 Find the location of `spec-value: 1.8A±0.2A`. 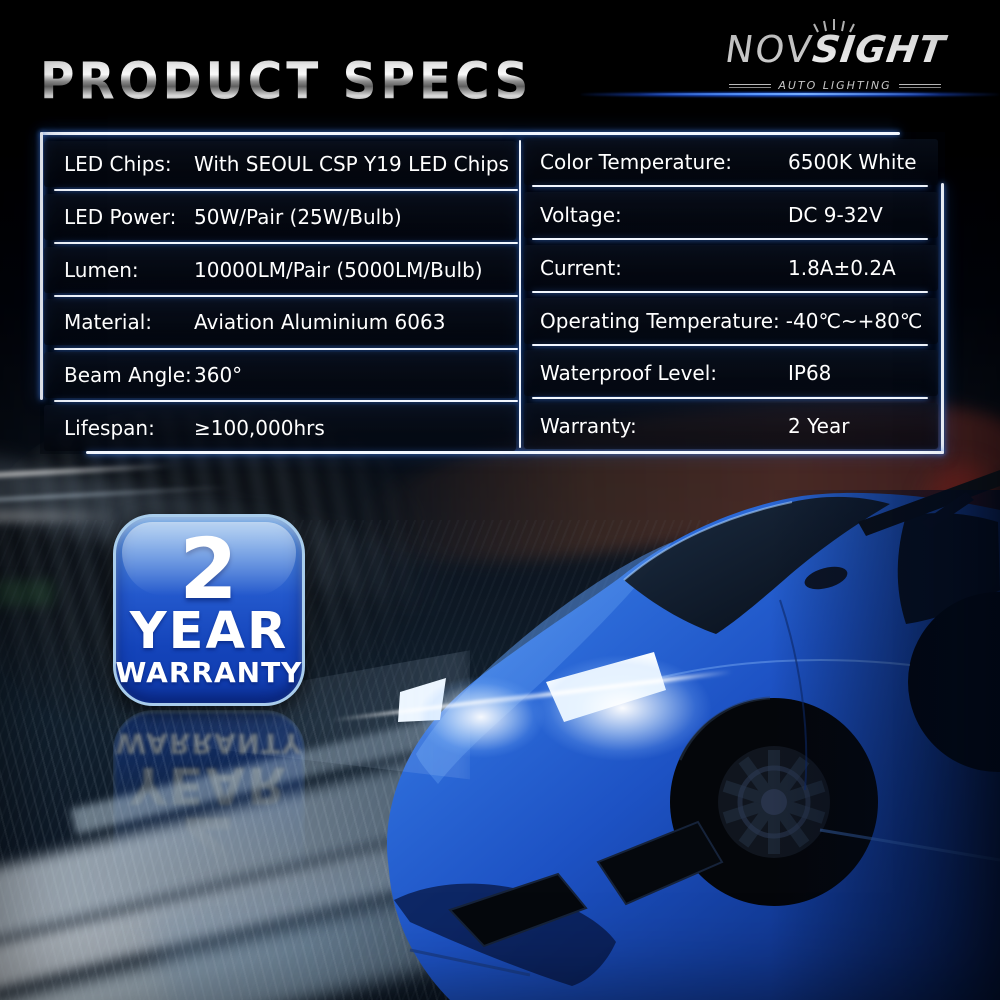

spec-value: 1.8A±0.2A is located at coordinates (842, 268).